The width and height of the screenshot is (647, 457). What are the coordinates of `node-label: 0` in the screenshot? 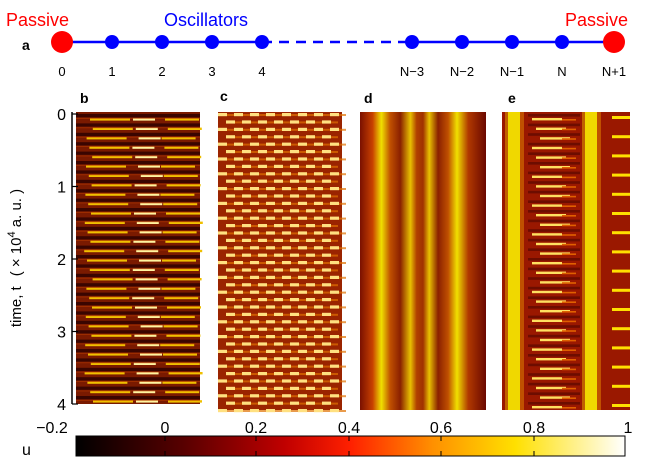 It's located at (61, 71).